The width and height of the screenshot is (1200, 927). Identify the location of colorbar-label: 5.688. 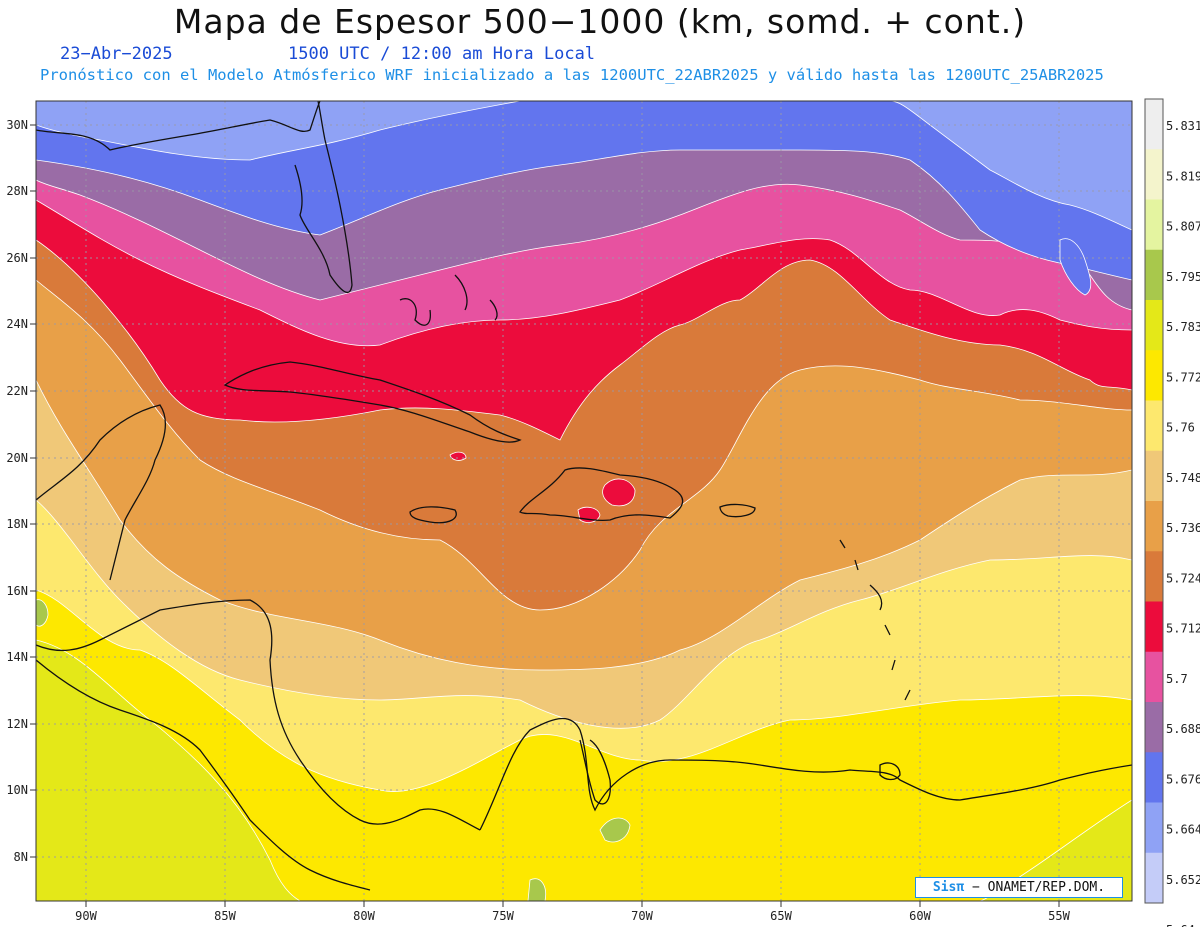
(1183, 729).